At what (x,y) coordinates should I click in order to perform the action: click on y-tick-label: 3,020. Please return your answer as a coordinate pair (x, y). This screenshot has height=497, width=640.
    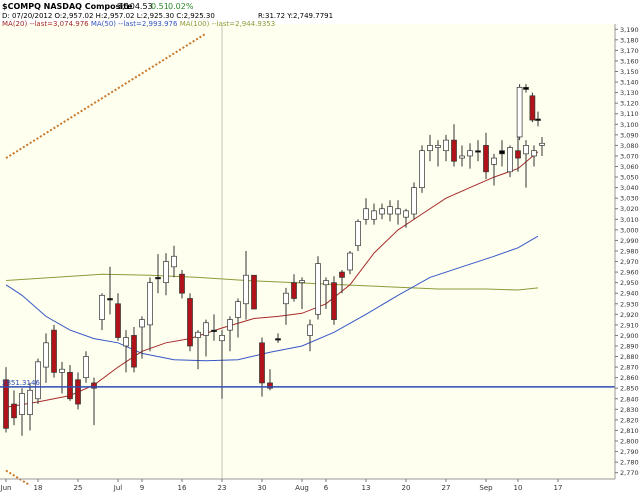
    Looking at the image, I should click on (629, 209).